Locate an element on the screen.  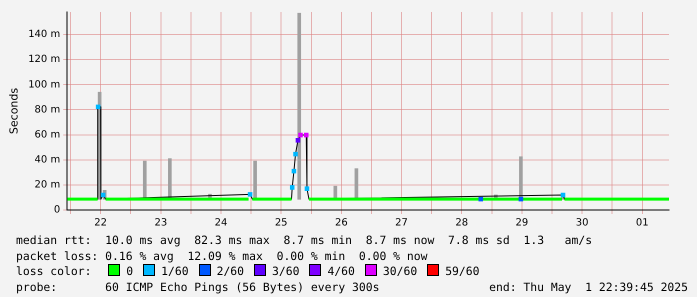
x-tick-label: 22 is located at coordinates (101, 223).